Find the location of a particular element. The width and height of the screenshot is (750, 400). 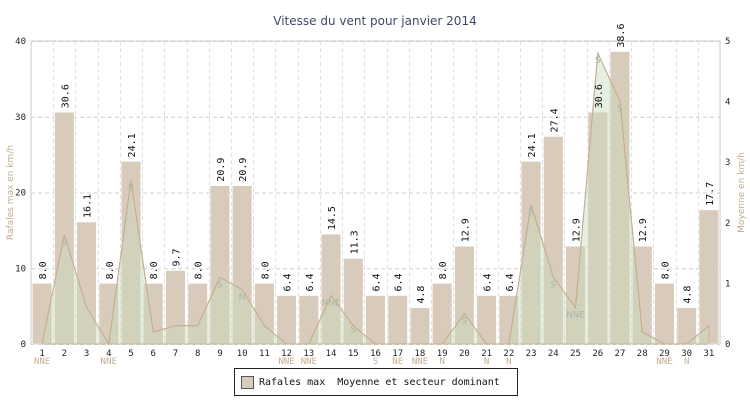

chart-title: Vitesse du vent pour janvier 2014 is located at coordinates (375, 21).